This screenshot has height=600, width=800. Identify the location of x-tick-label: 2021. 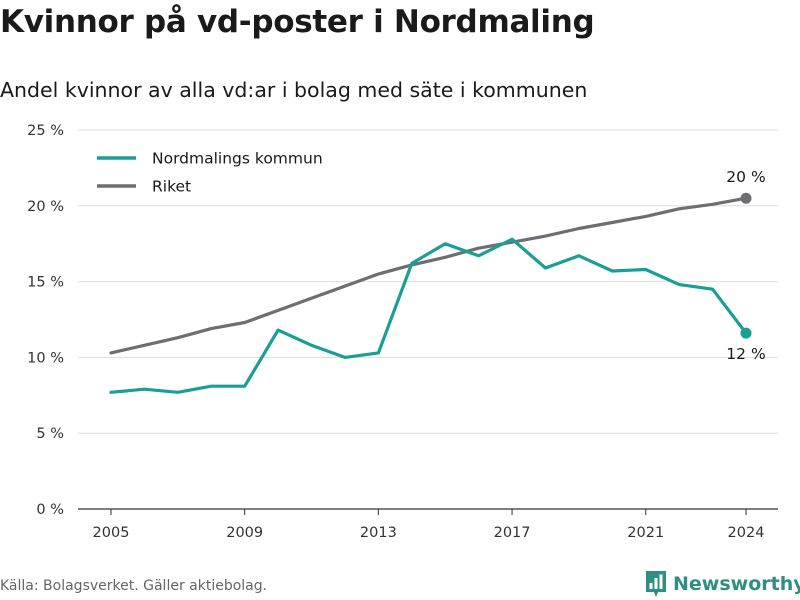
(645, 533).